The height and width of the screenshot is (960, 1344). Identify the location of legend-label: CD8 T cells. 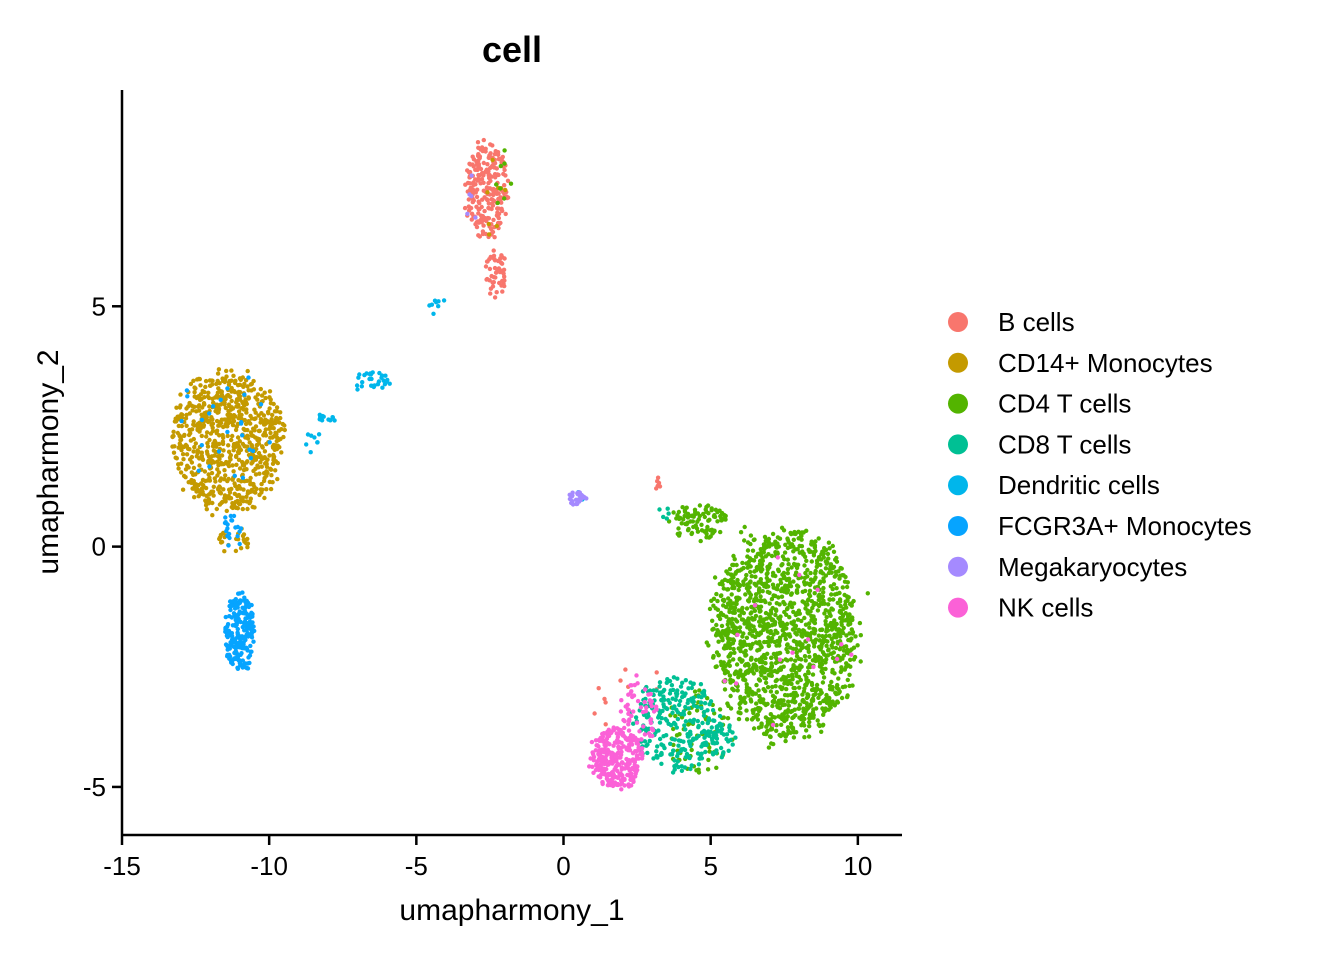
(1064, 444).